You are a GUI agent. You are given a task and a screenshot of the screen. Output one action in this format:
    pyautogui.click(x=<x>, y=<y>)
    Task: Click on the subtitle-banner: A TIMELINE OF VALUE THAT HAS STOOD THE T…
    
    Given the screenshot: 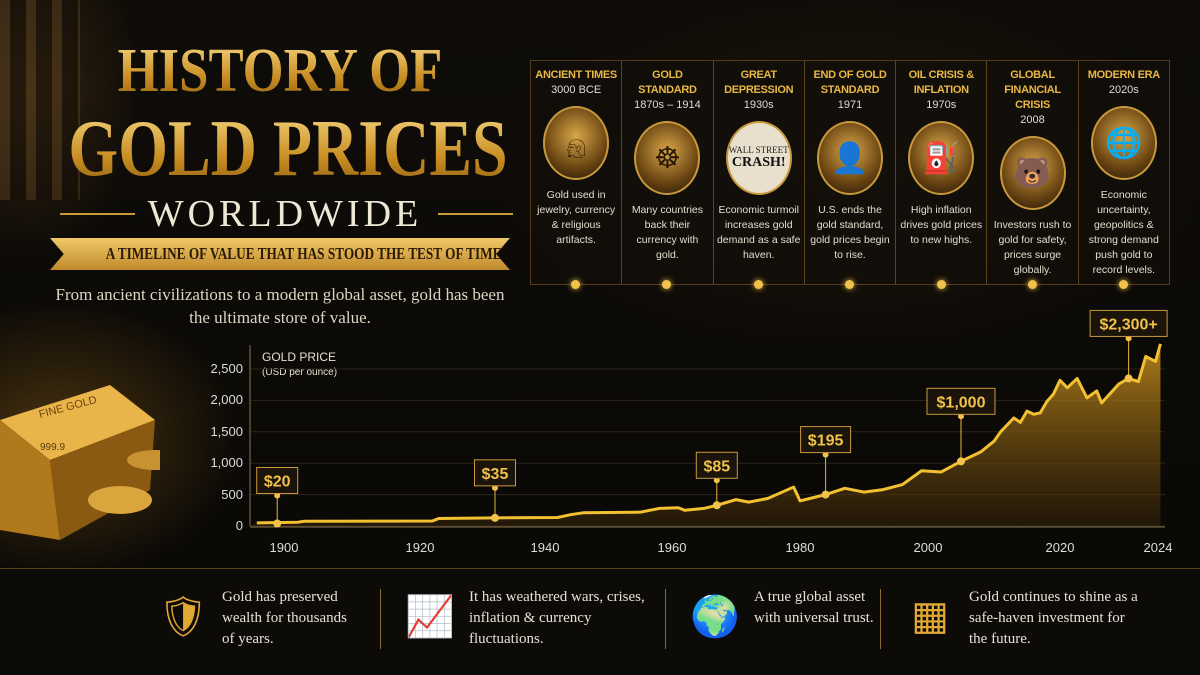 What is the action you would take?
    pyautogui.click(x=280, y=254)
    